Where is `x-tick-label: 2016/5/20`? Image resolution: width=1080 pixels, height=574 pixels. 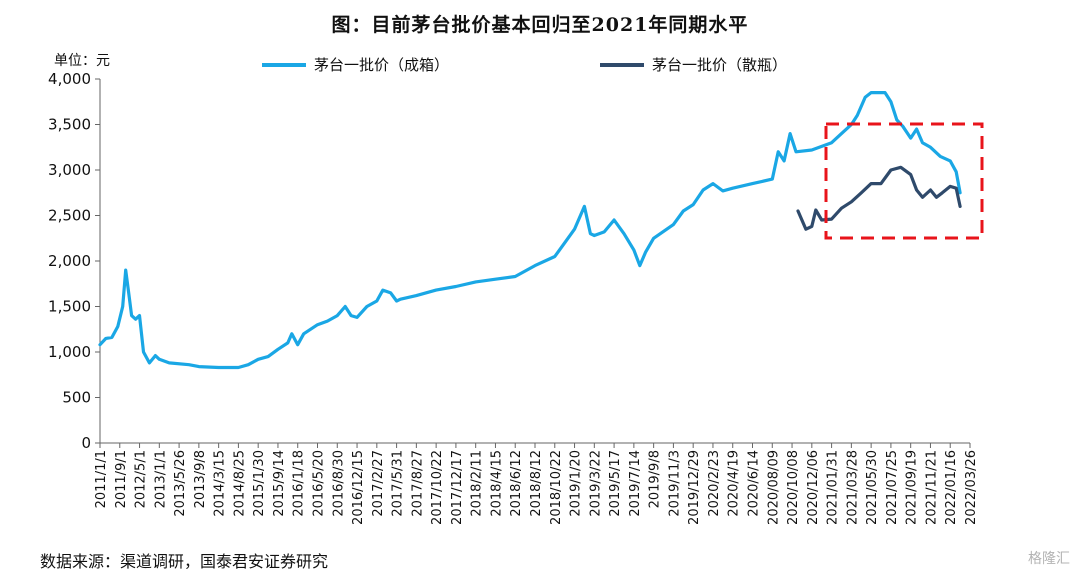
x-tick-label: 2016/5/20 is located at coordinates (319, 483).